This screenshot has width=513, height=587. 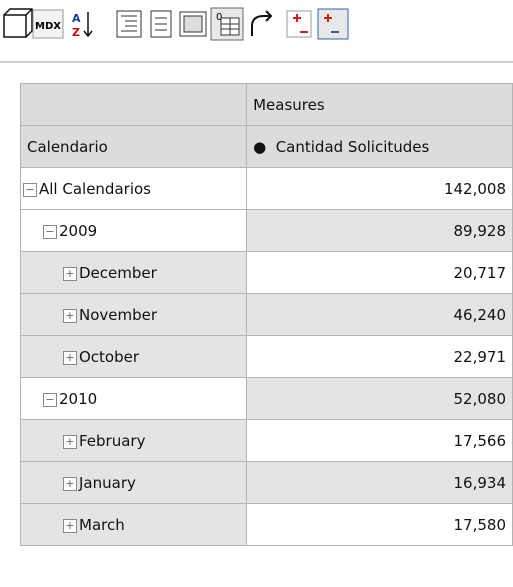 I want to click on member-cell: + December, so click(x=133, y=272).